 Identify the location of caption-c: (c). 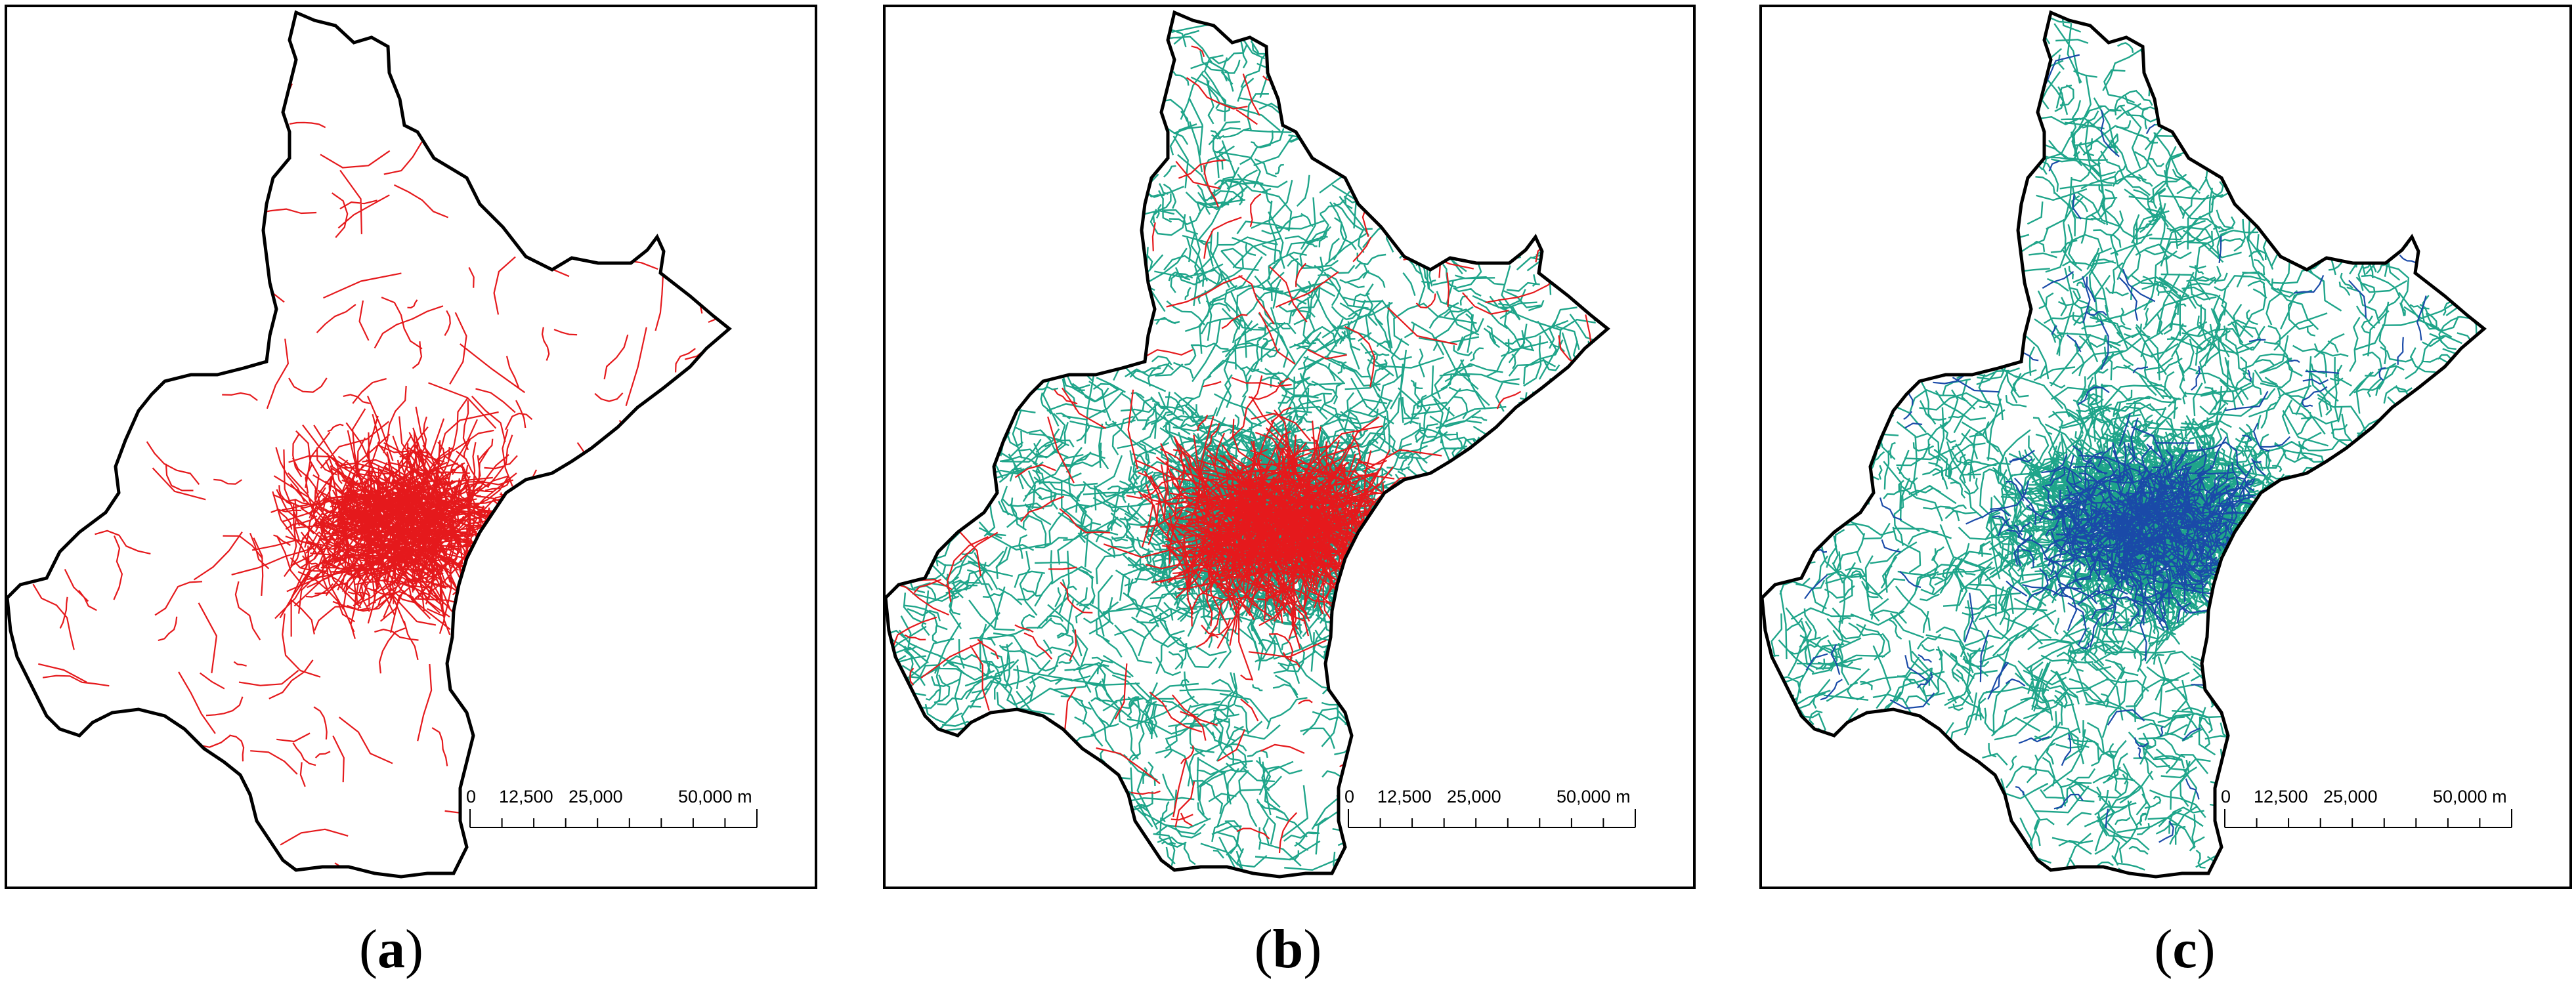
(2185, 949).